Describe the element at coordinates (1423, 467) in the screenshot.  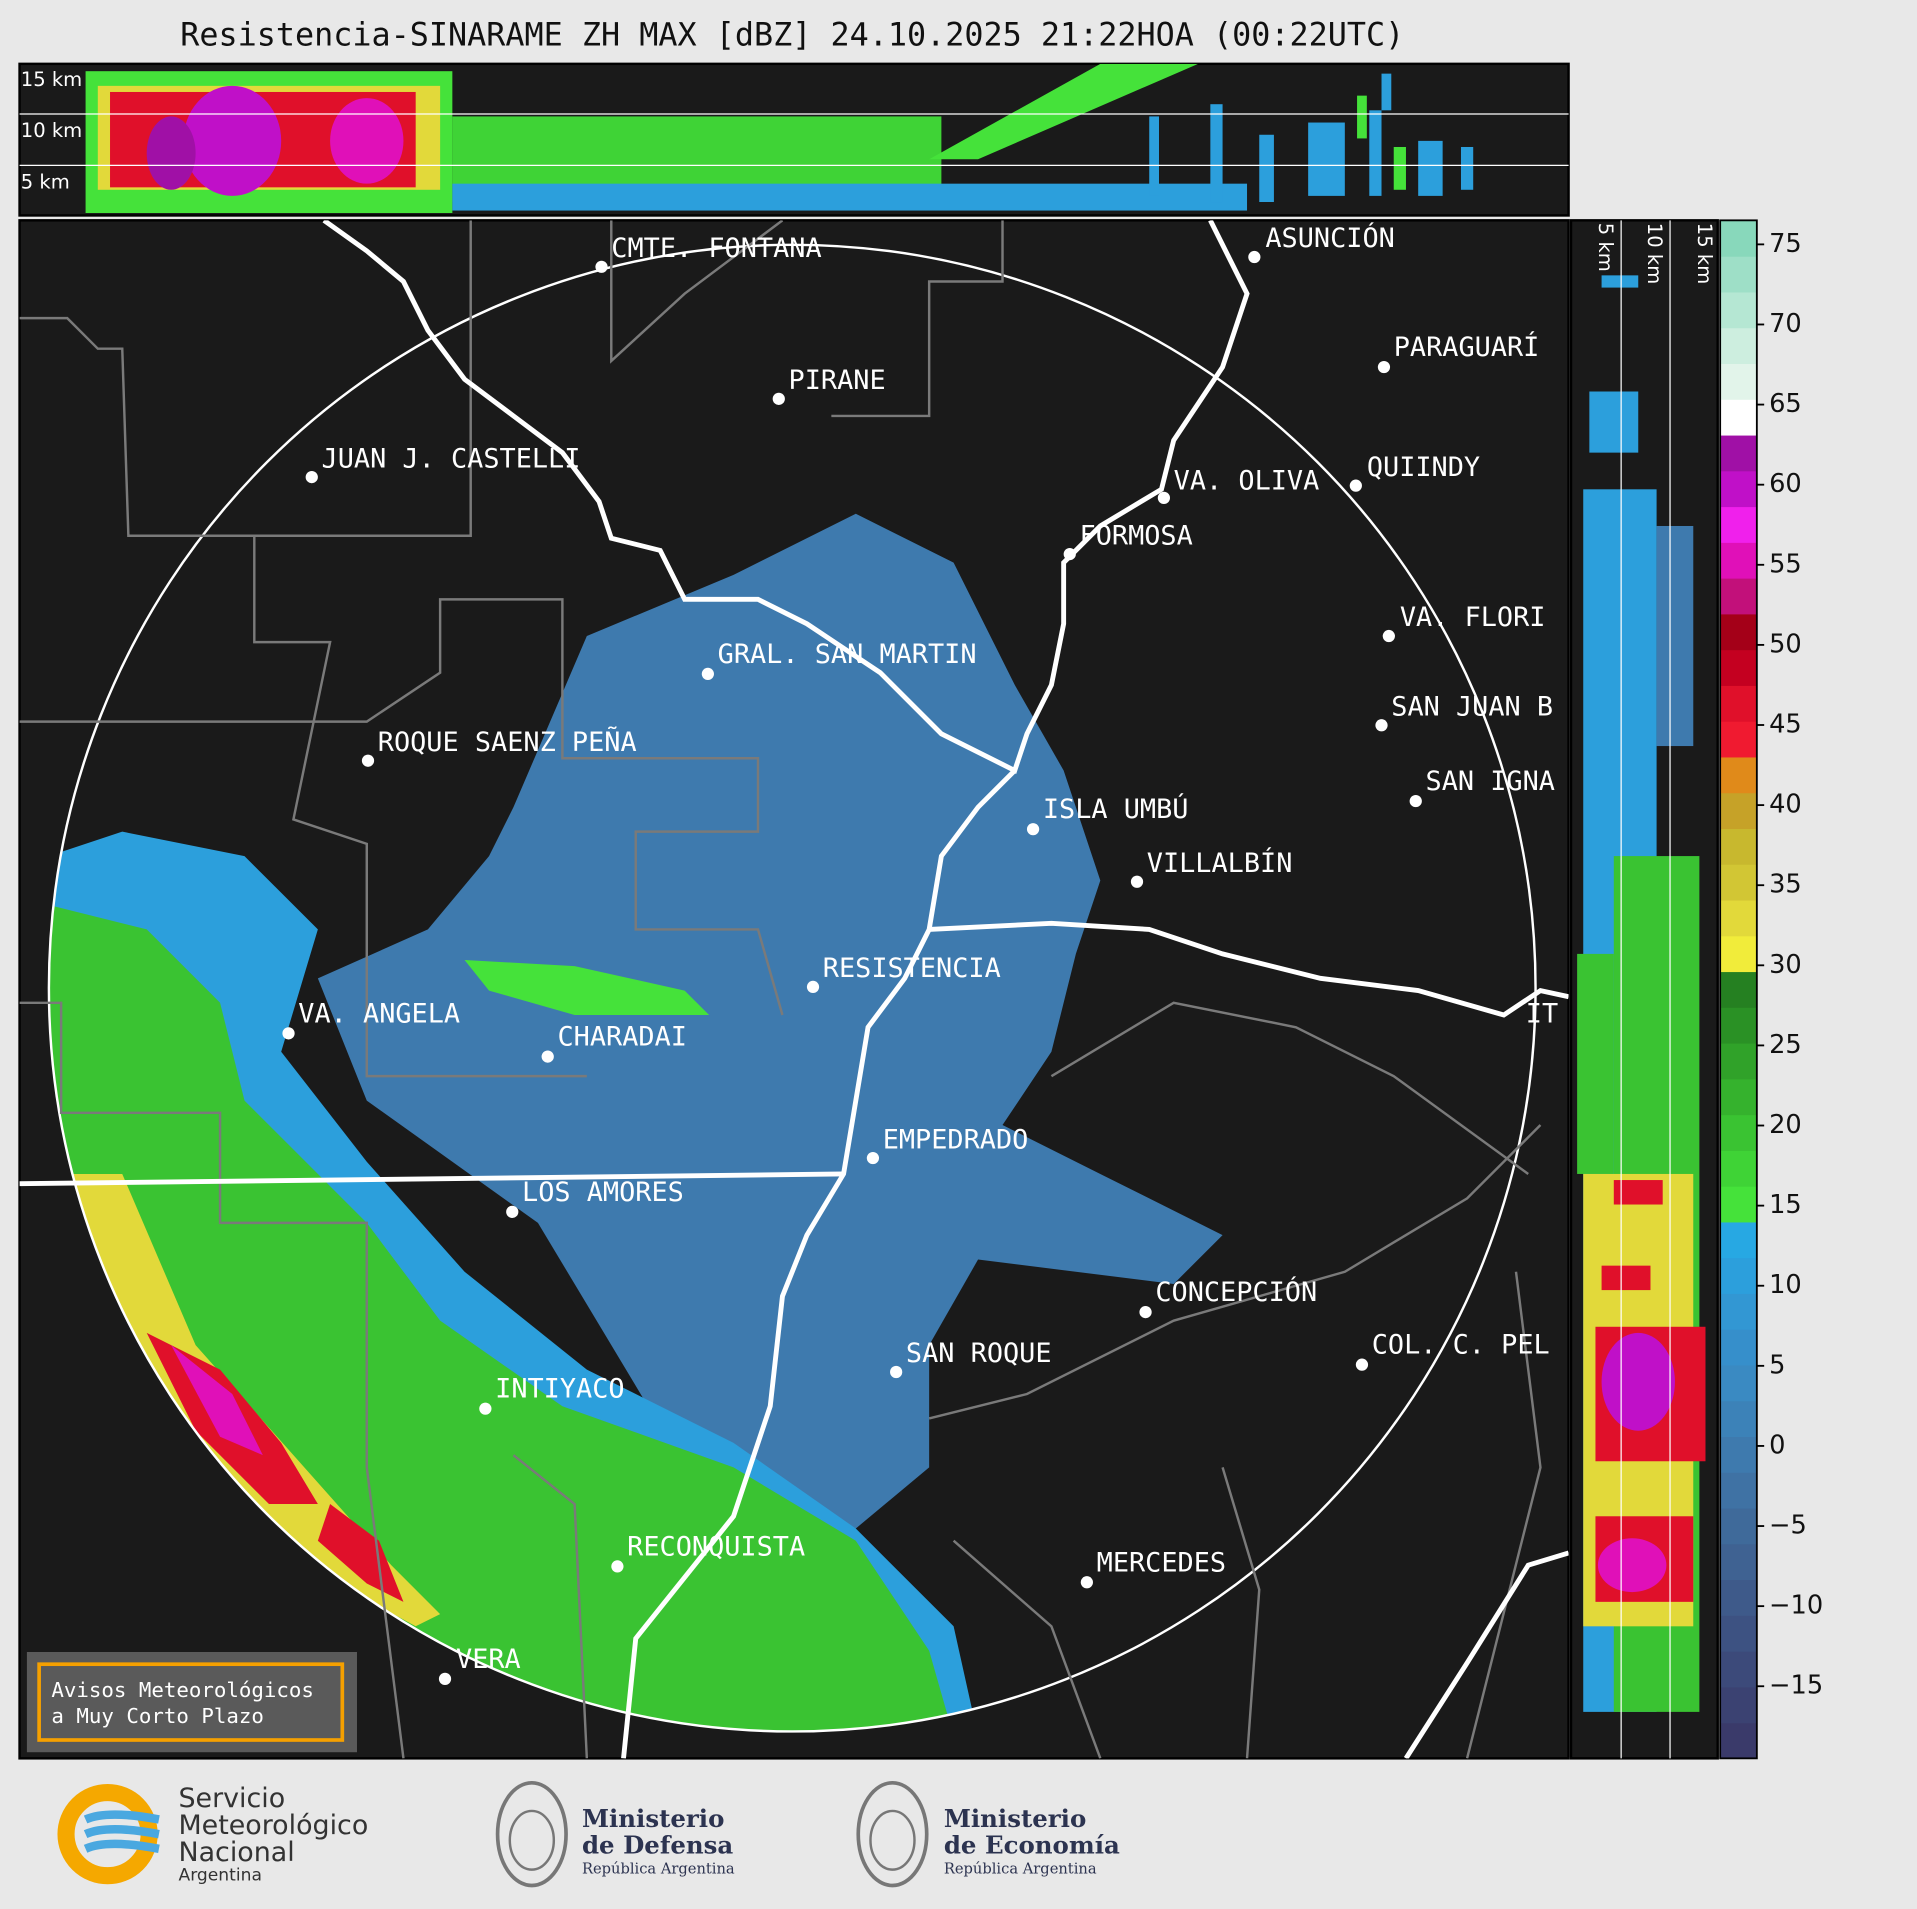
I see `place-label: QUIINDY` at that location.